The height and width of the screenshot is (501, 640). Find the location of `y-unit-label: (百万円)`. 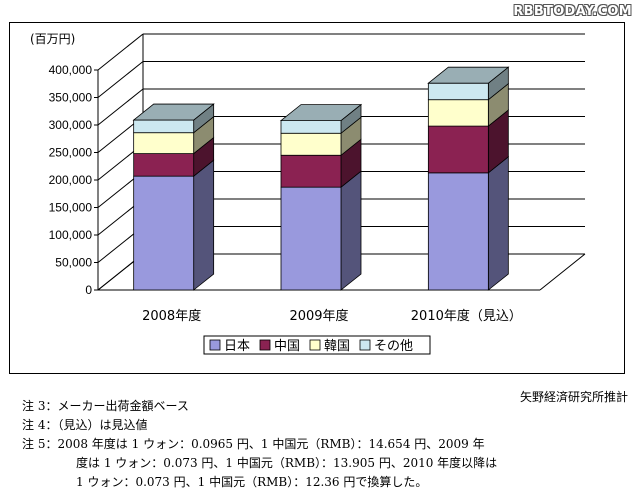

y-unit-label: (百万円) is located at coordinates (53, 39).